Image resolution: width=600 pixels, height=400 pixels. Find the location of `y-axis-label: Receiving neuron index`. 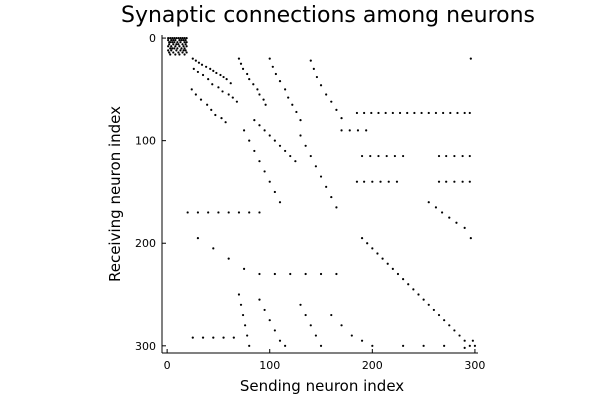

y-axis-label: Receiving neuron index is located at coordinates (115, 194).